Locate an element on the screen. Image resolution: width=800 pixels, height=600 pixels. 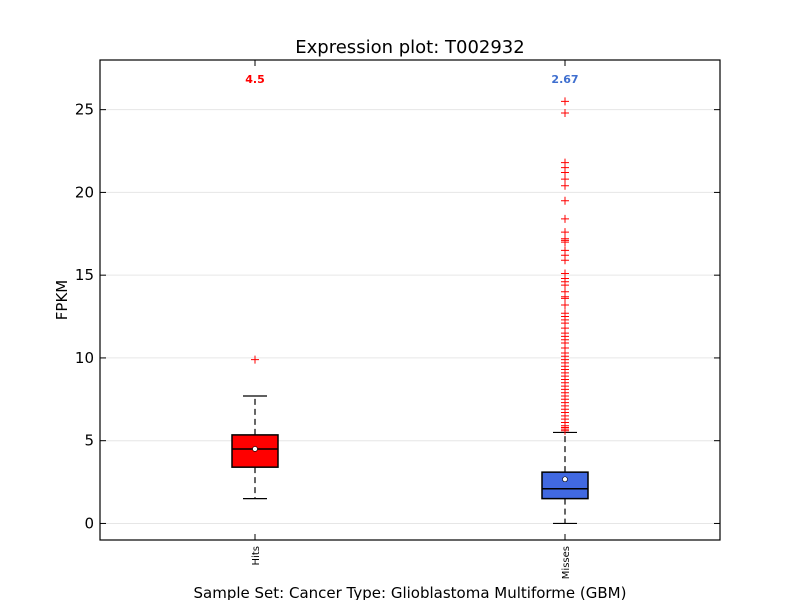
mean-value-label: 4.5 is located at coordinates (255, 79).